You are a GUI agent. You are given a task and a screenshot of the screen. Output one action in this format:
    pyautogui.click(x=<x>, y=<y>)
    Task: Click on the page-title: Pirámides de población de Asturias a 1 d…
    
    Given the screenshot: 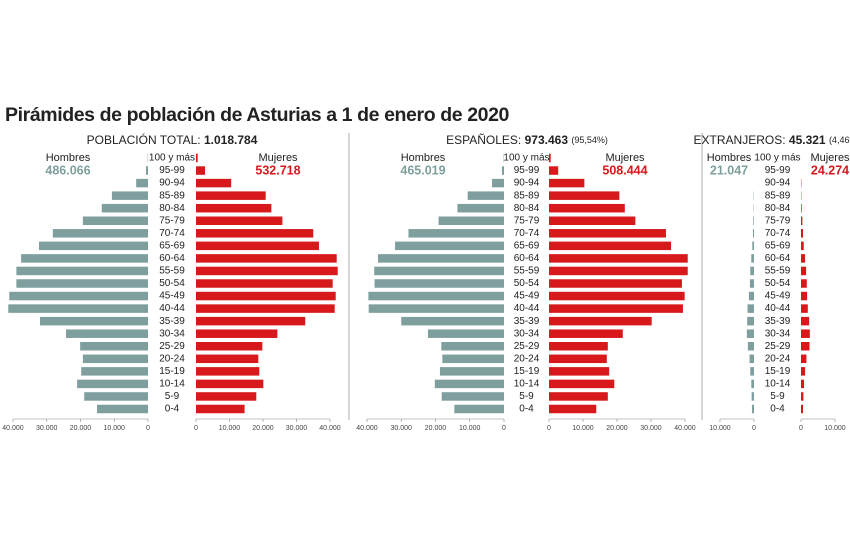 What is the action you would take?
    pyautogui.click(x=257, y=115)
    